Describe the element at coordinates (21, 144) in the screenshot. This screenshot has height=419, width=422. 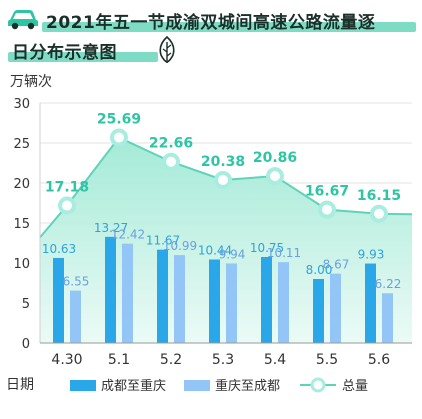
I see `y-tick-label: 25` at that location.